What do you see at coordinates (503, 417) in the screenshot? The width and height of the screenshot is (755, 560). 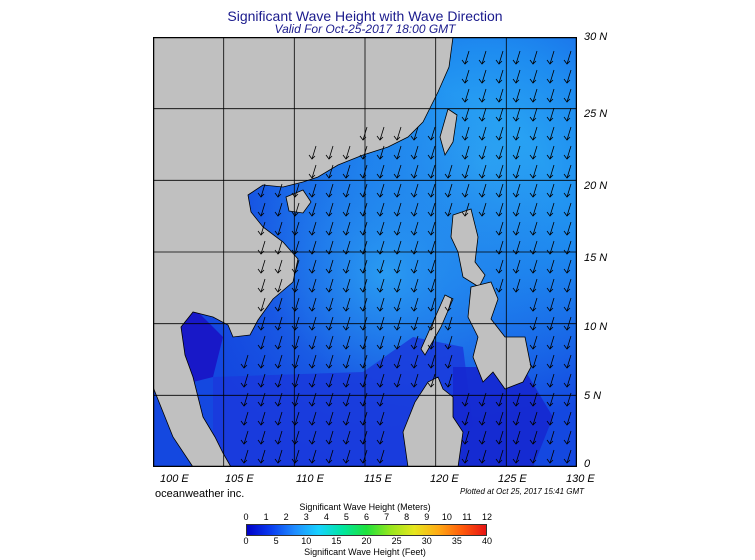 I see `celebes-sea` at bounding box center [503, 417].